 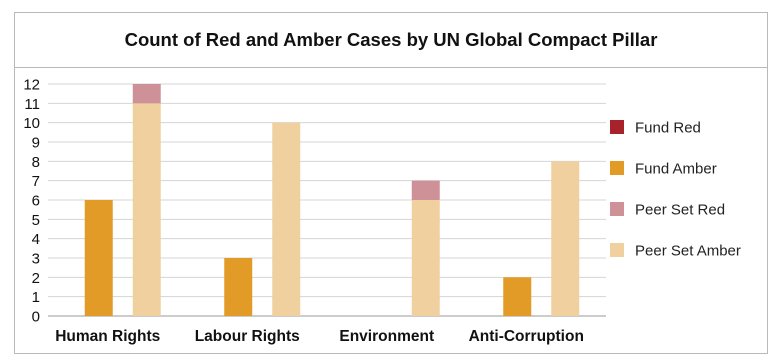 I want to click on y-tick-label: 1, so click(x=36, y=297).